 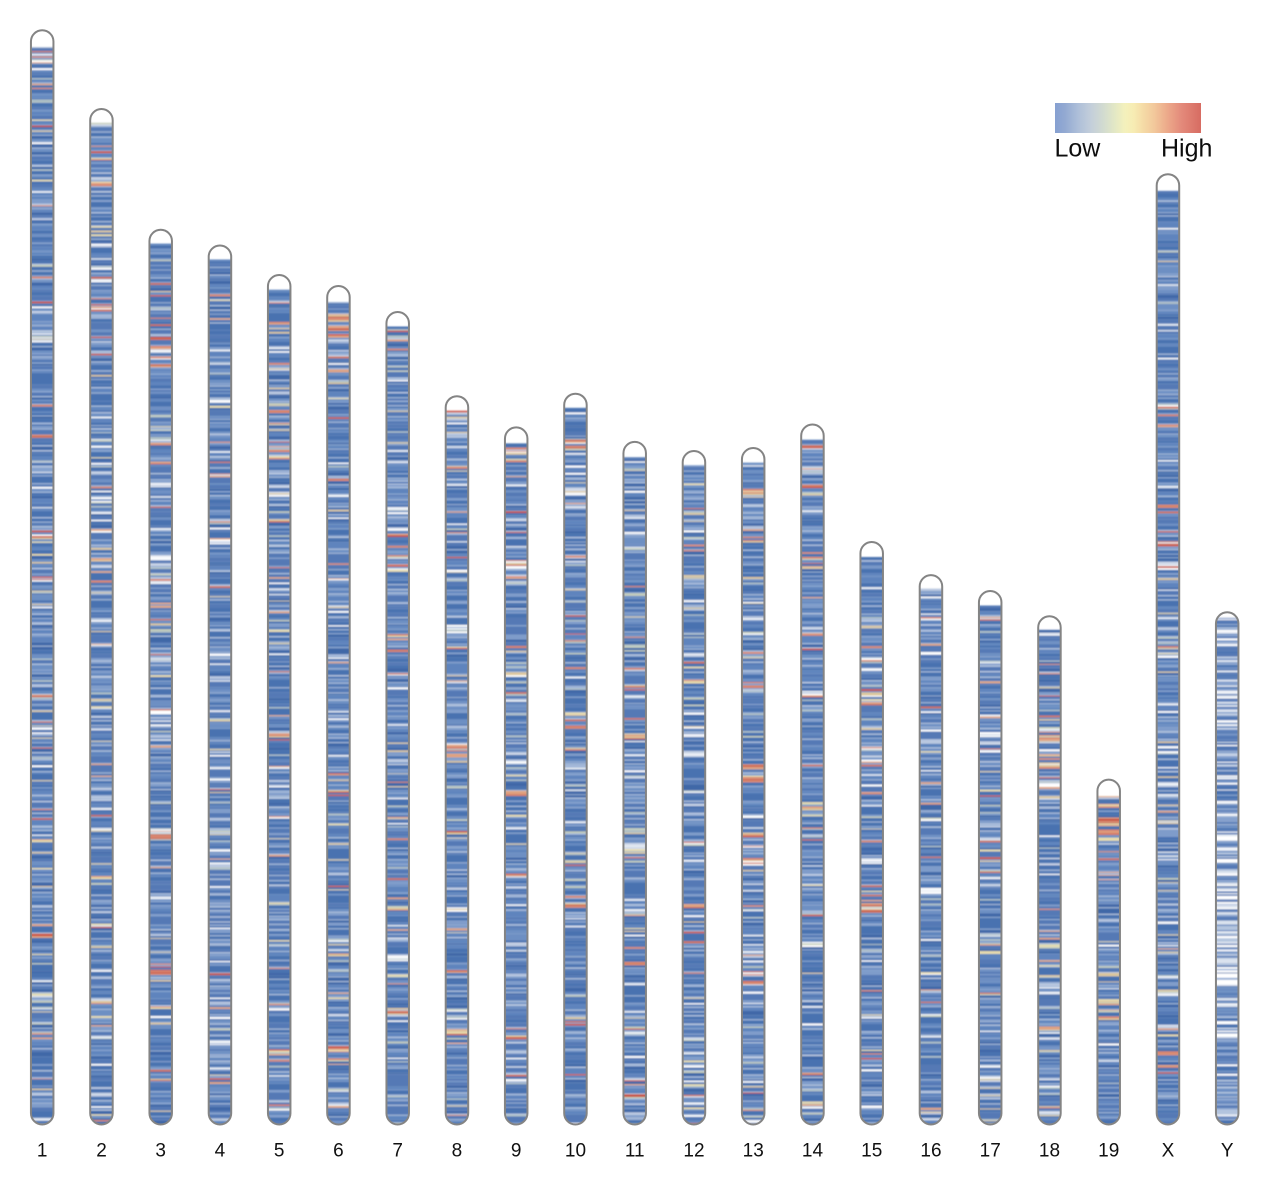 What do you see at coordinates (871, 1150) in the screenshot?
I see `svg-text: 15` at bounding box center [871, 1150].